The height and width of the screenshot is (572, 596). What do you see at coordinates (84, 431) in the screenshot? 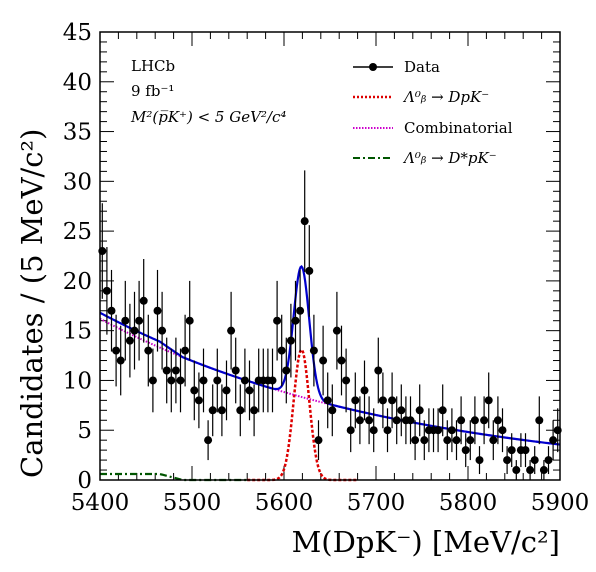
I see `y-tick-label: 5` at bounding box center [84, 431].